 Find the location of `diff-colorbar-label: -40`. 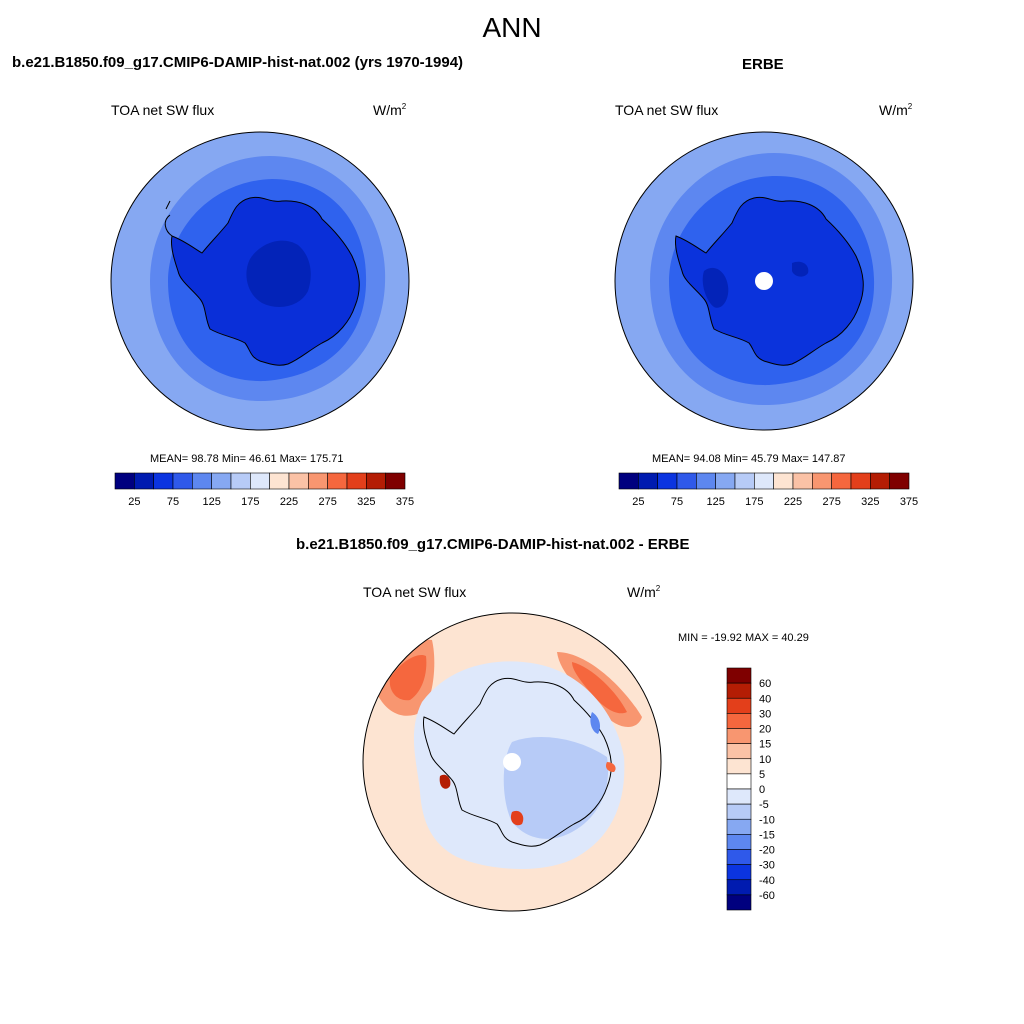

diff-colorbar-label: -40 is located at coordinates (767, 881).